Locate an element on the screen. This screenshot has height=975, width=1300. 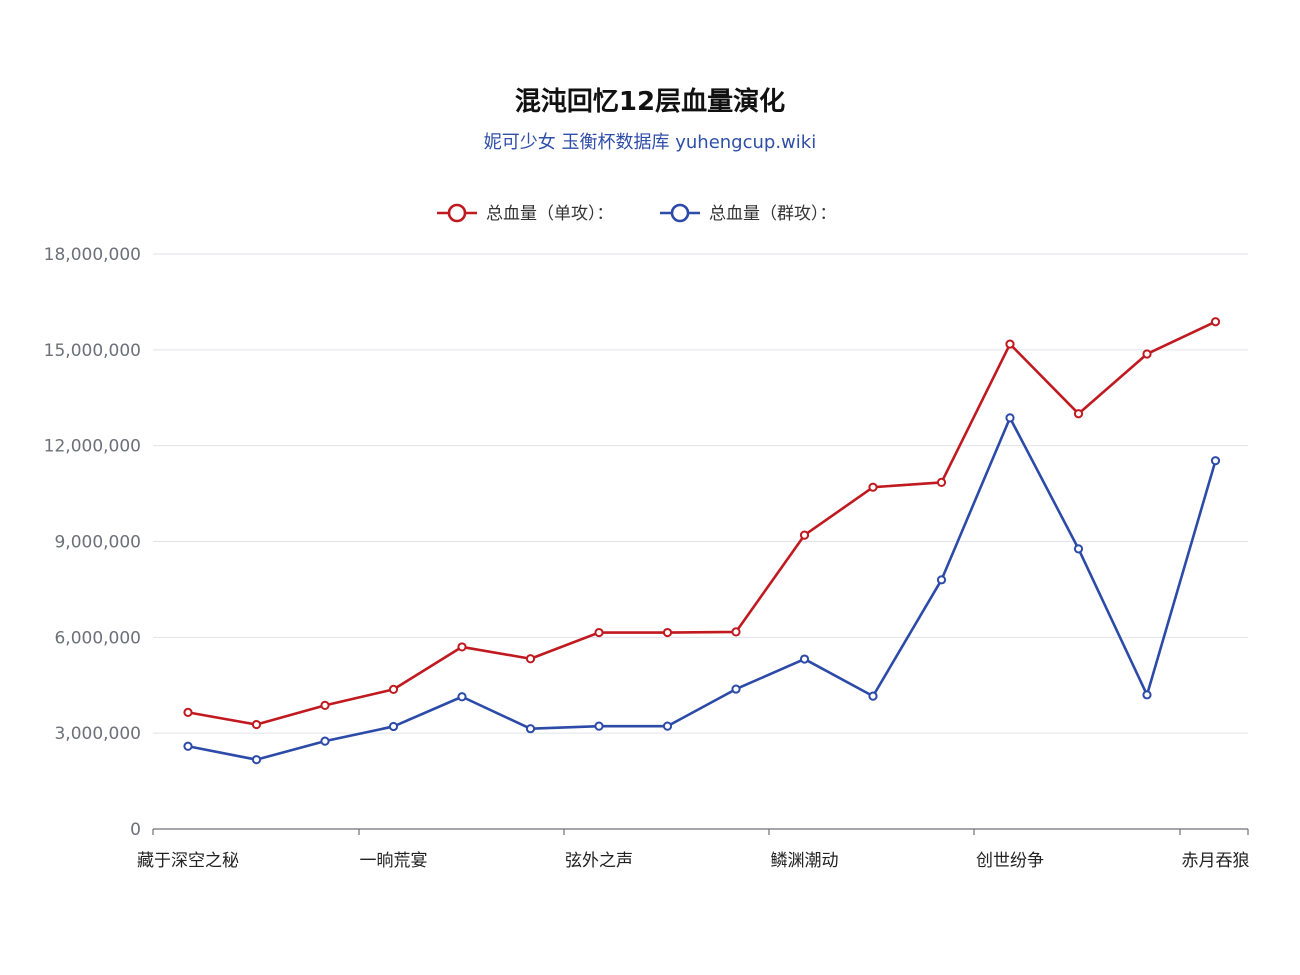
y-tick-label: 15,000,000 is located at coordinates (92, 351).